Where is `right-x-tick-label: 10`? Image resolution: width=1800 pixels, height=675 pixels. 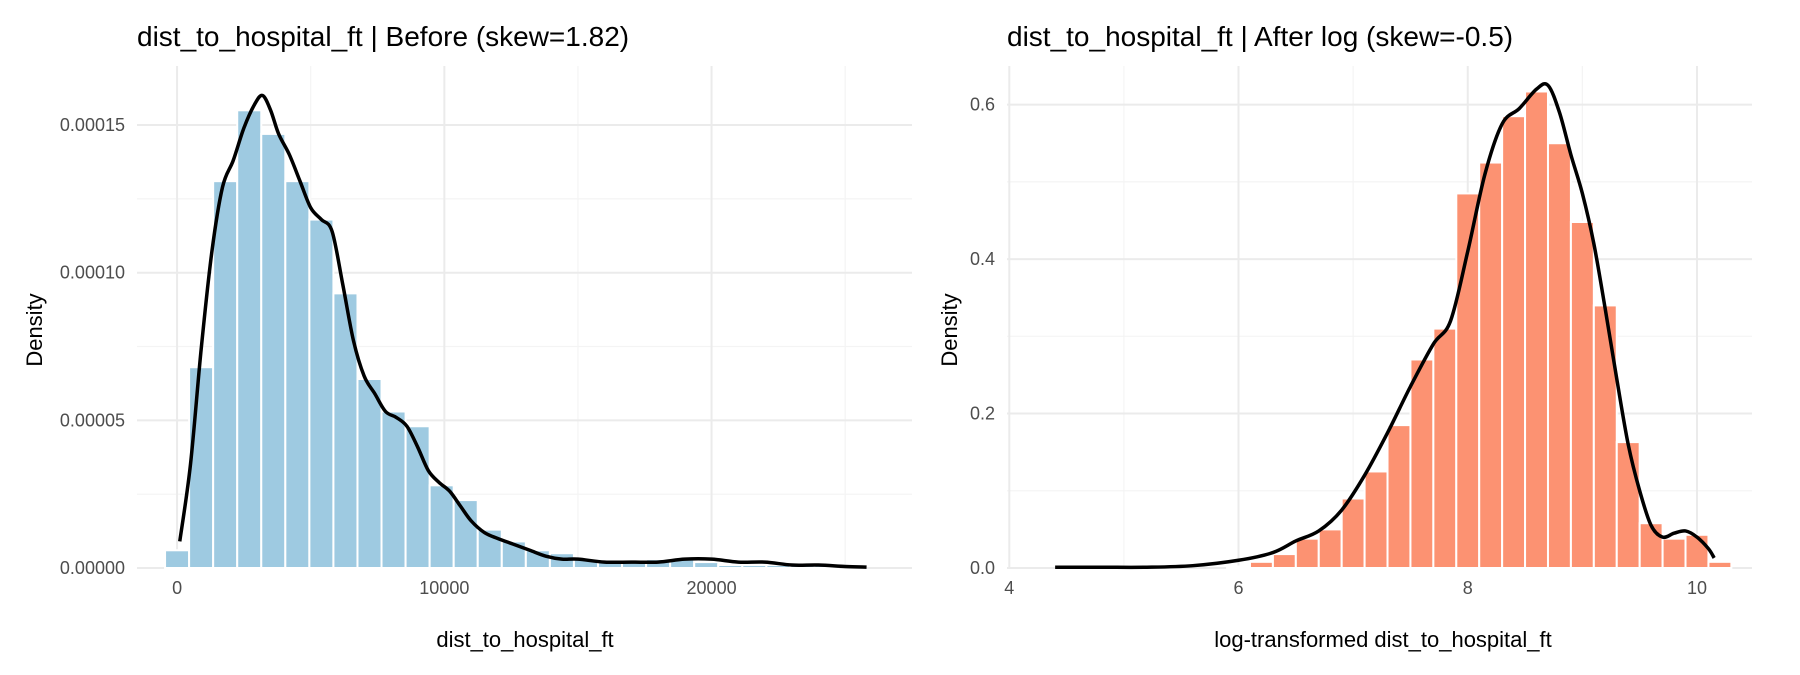 right-x-tick-label: 10 is located at coordinates (1697, 588).